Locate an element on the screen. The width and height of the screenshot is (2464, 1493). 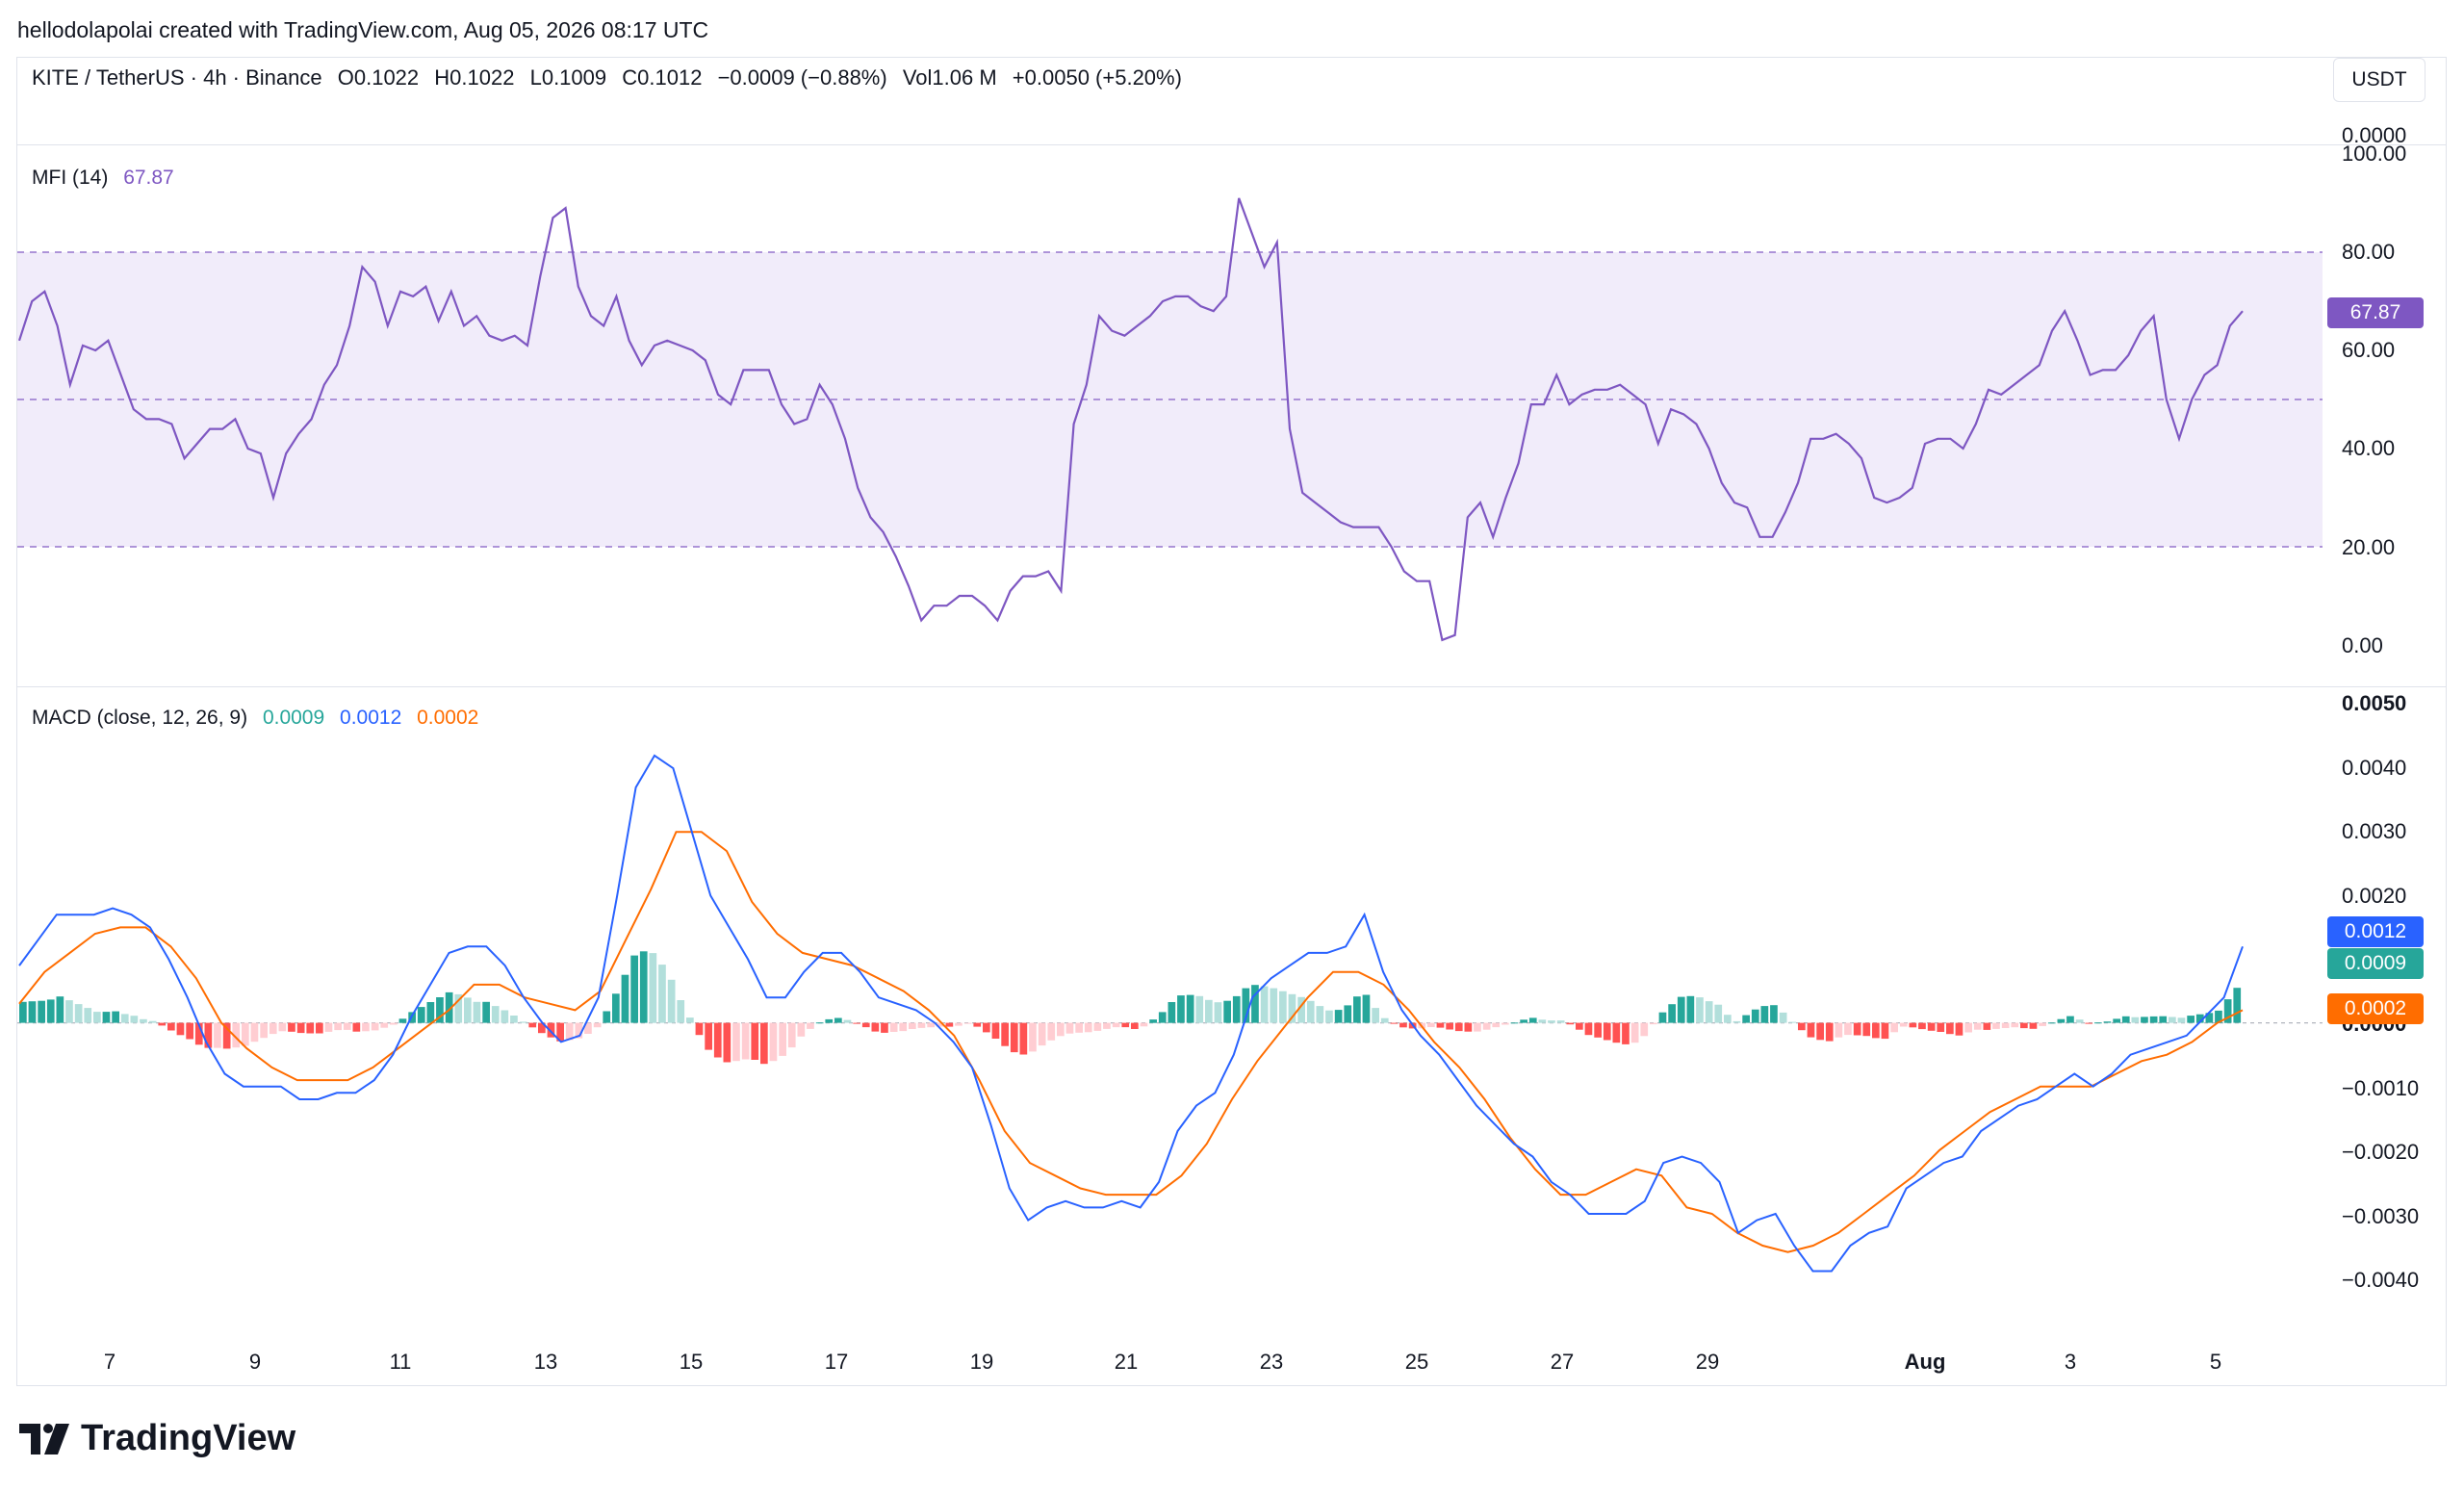
mfi-axis-60: 60.00 is located at coordinates (2369, 350).